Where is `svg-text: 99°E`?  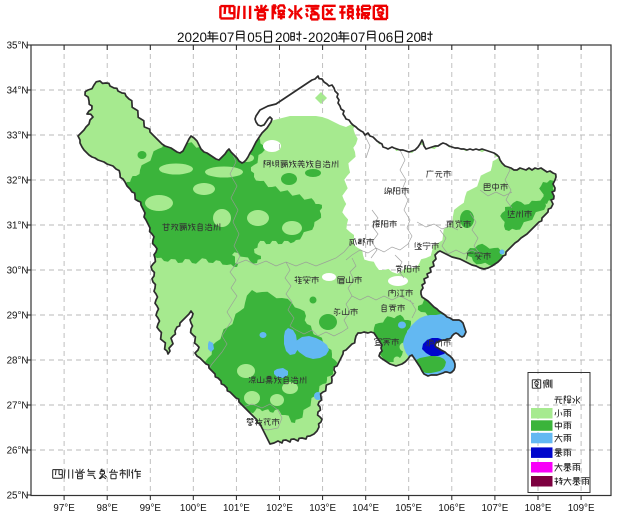 svg-text: 99°E is located at coordinates (151, 508).